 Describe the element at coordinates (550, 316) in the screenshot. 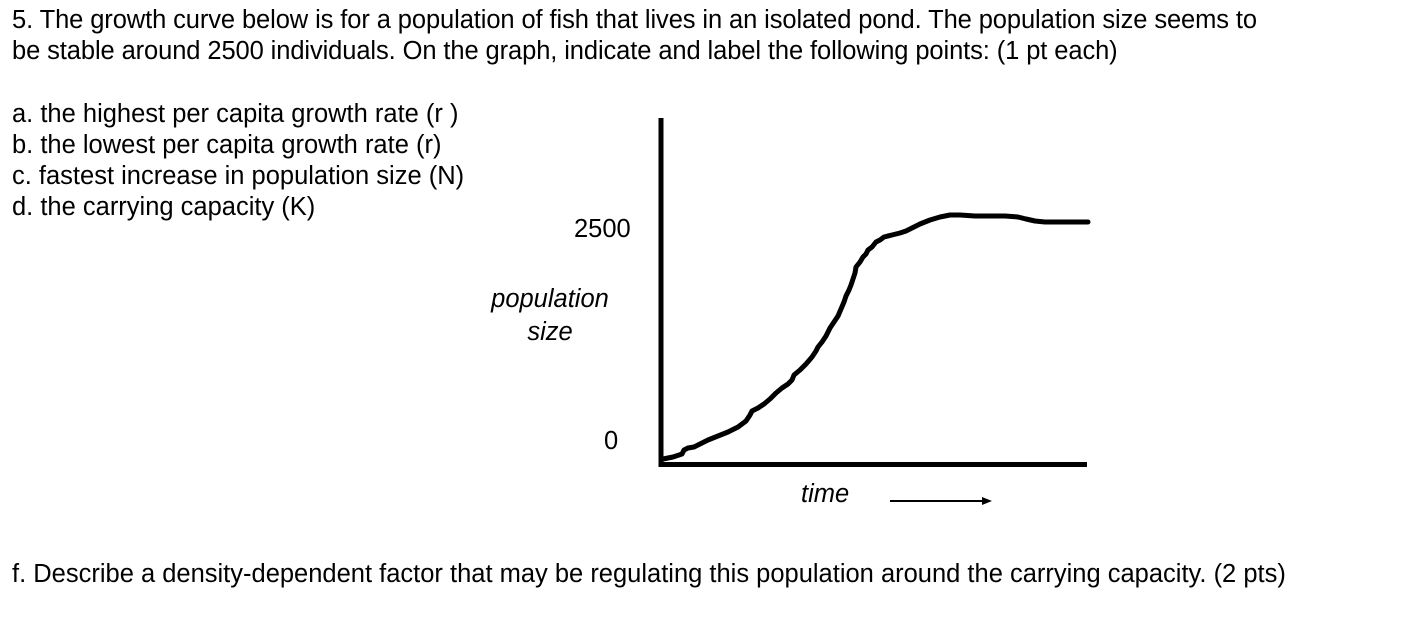

I see `y-axis-label: population size` at that location.